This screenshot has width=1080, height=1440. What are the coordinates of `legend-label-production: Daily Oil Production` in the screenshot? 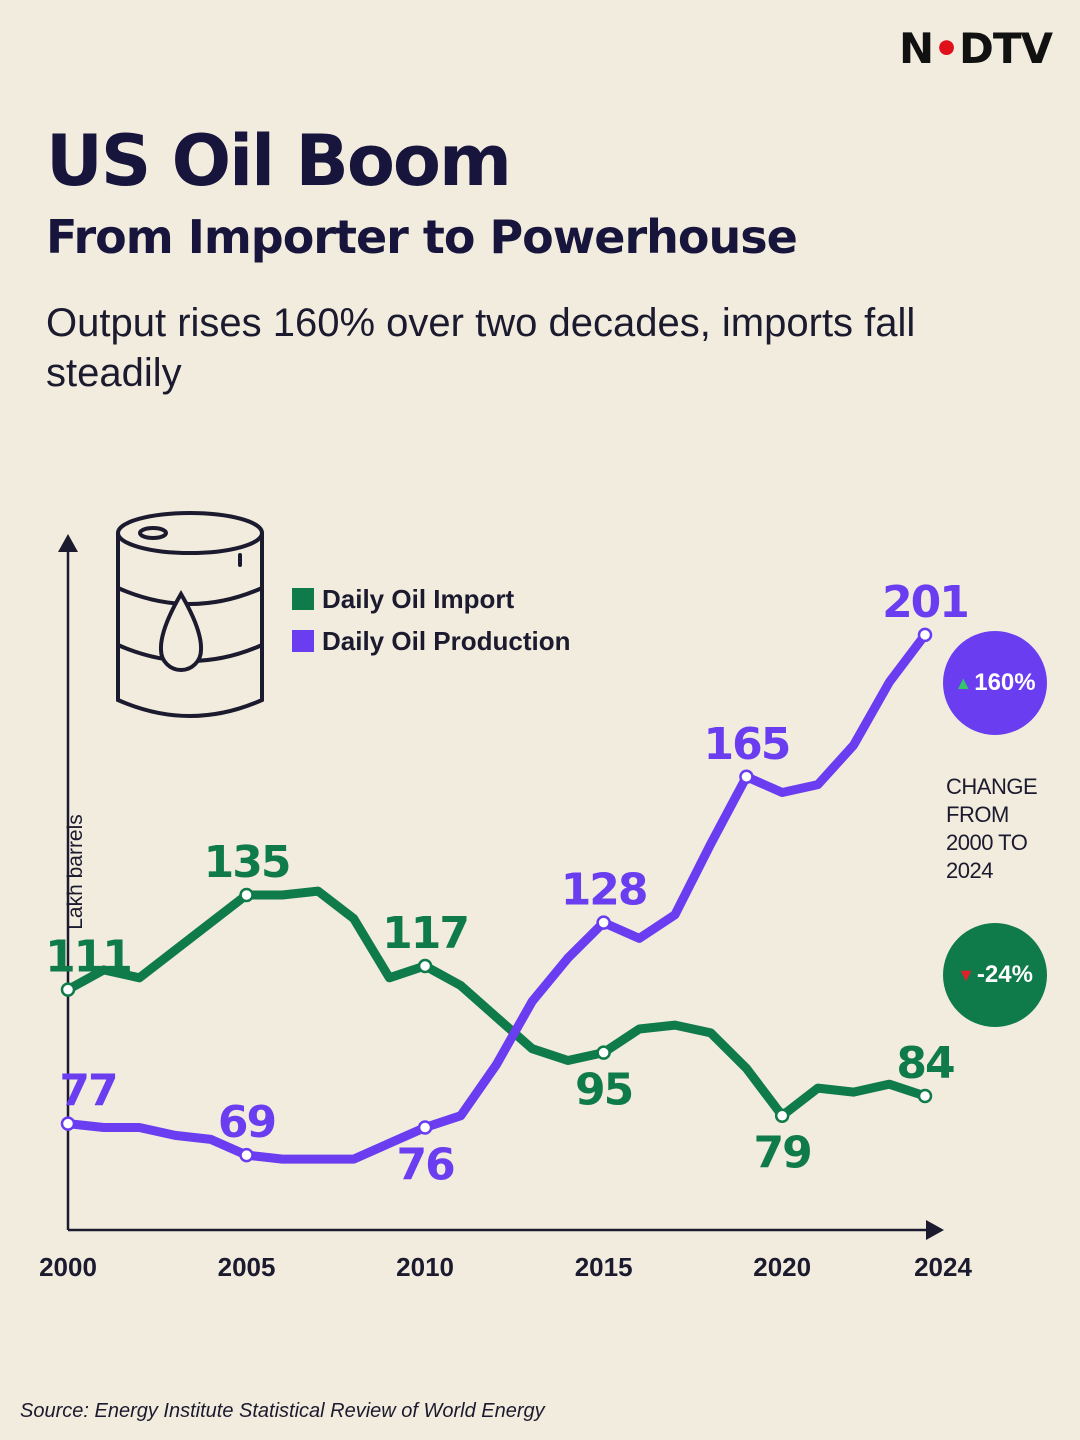 It's located at (446, 640).